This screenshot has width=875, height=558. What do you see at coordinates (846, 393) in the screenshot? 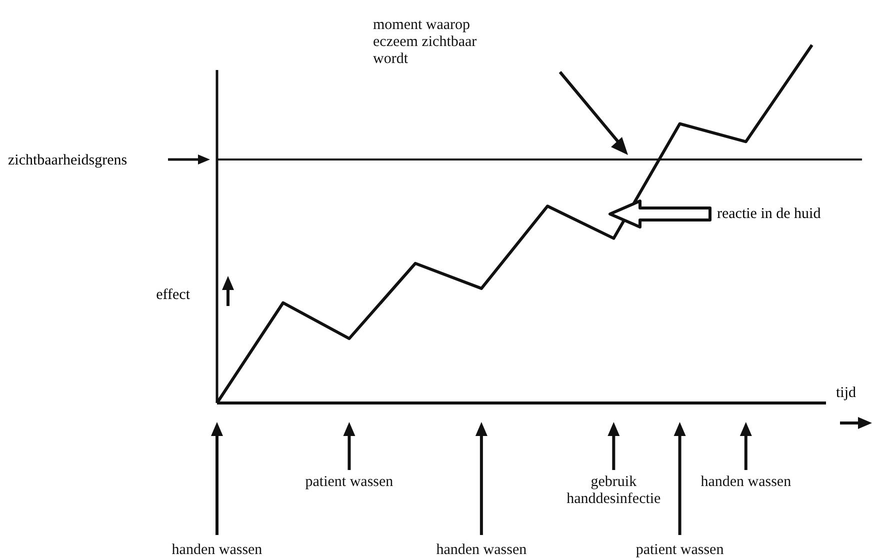
I see `x-axis-title: tijd` at bounding box center [846, 393].